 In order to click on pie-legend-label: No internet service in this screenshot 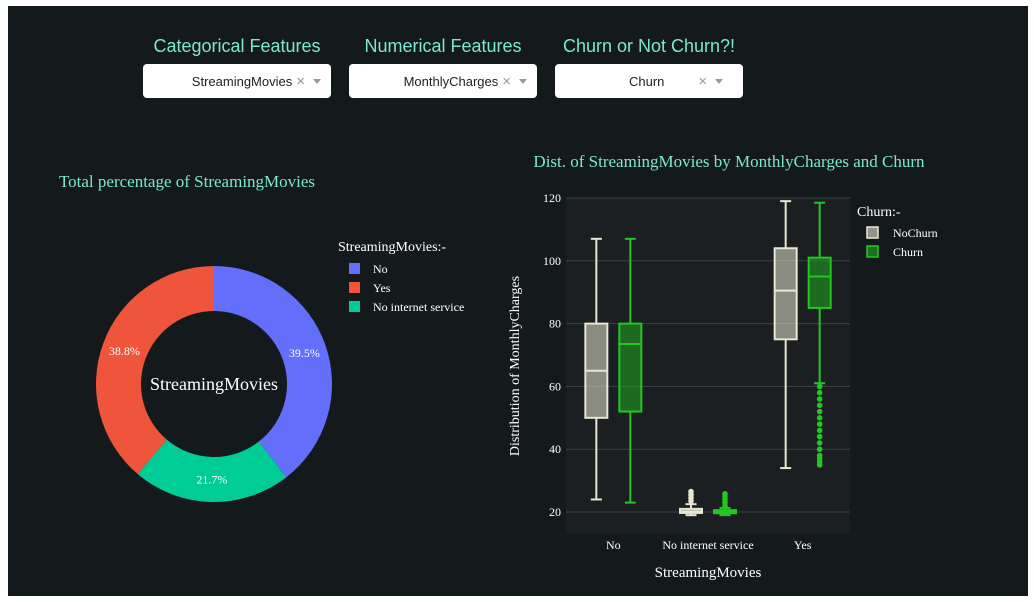, I will do `click(418, 307)`.